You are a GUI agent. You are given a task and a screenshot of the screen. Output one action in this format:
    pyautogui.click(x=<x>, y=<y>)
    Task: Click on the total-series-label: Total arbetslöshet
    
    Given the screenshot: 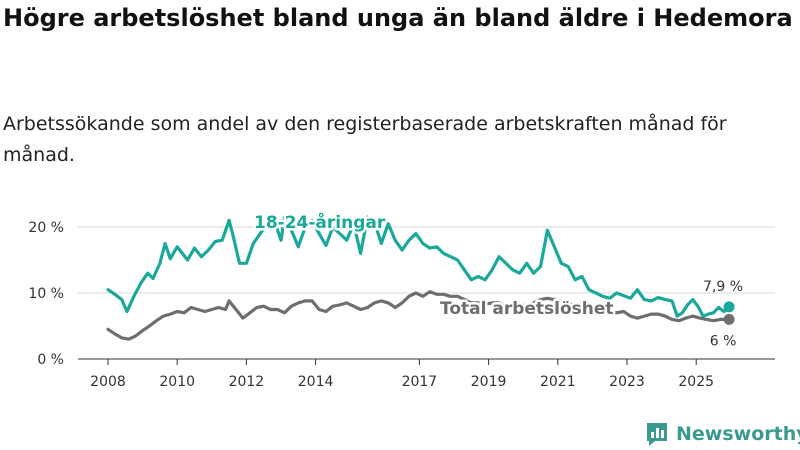 What is the action you would take?
    pyautogui.click(x=527, y=309)
    